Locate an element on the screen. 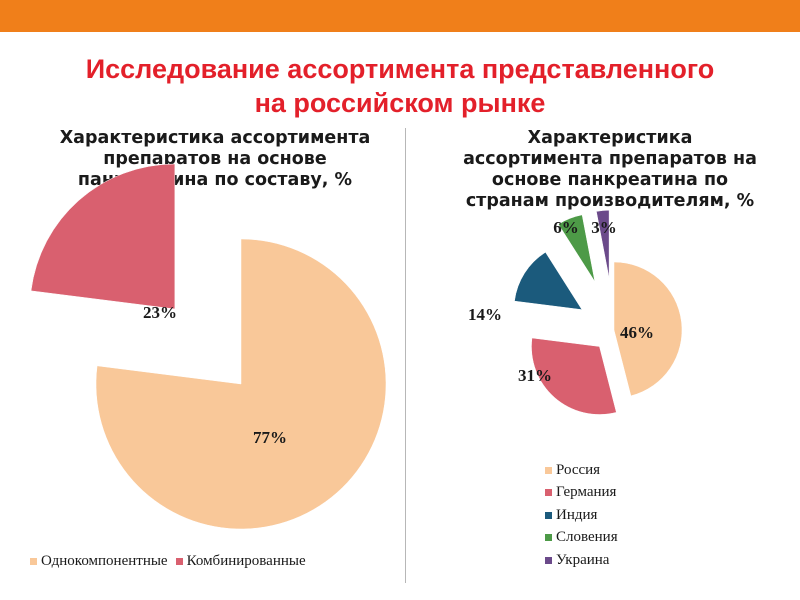 This screenshot has width=800, height=600. pie-slice-украина is located at coordinates (603, 244).